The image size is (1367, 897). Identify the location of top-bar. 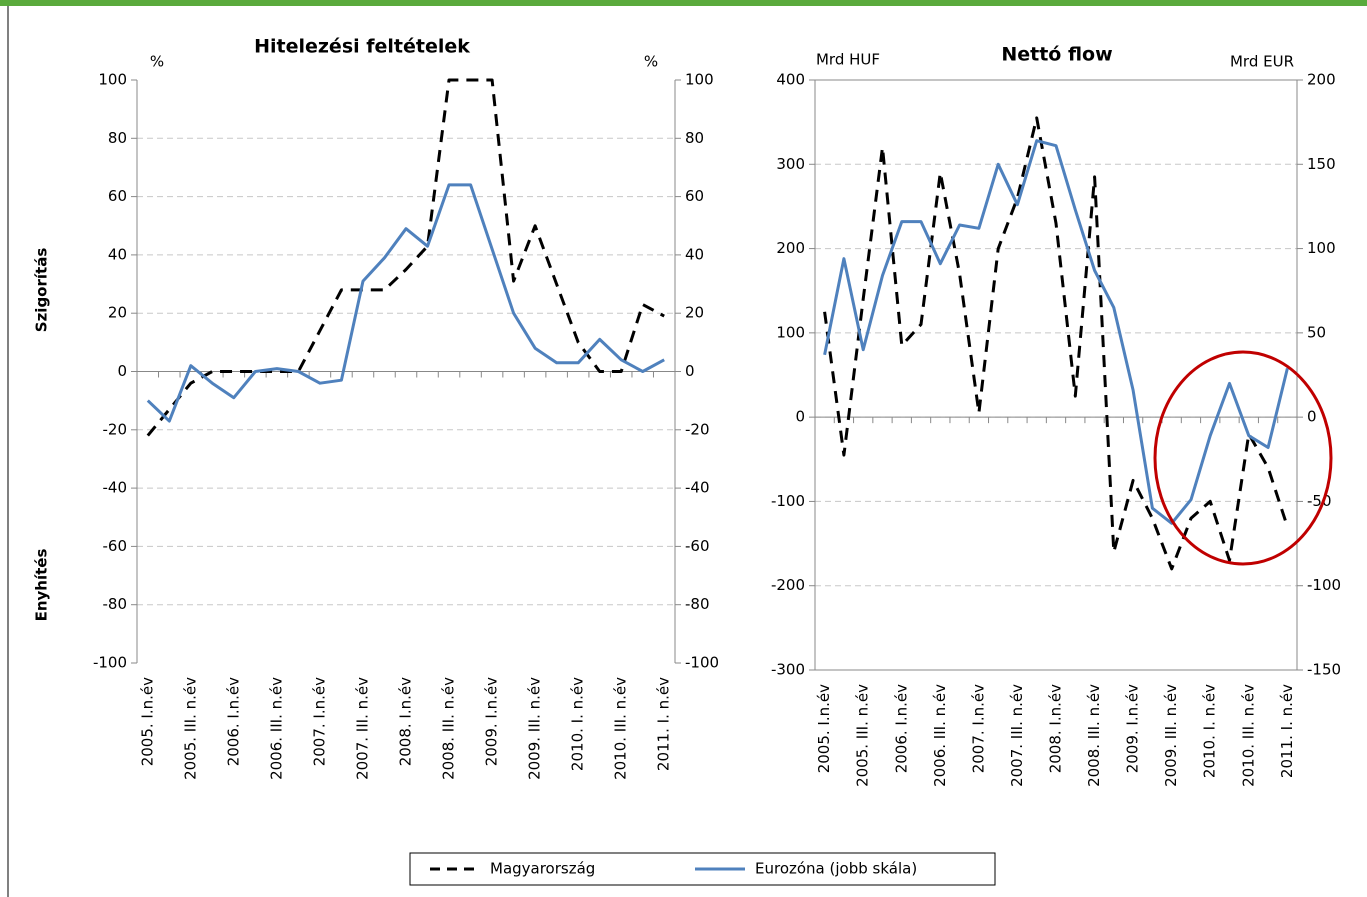
(683, 3).